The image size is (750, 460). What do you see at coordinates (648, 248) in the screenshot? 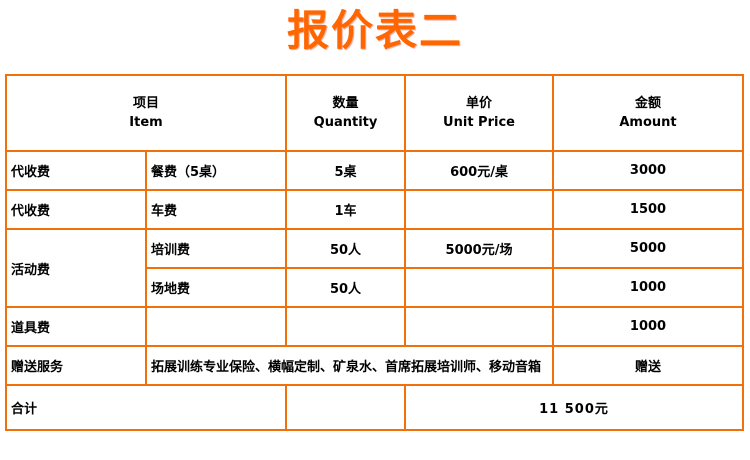
I see `amount-cell: 5000` at bounding box center [648, 248].